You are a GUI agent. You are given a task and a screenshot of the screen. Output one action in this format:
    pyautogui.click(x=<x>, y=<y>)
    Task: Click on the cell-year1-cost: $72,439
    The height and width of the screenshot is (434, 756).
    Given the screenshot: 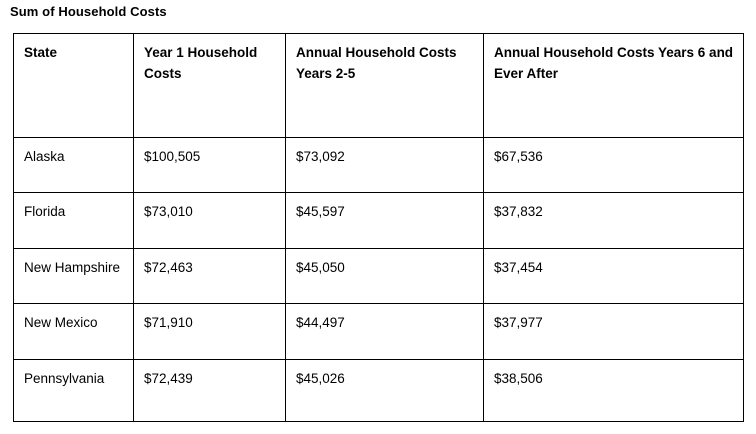 What is the action you would take?
    pyautogui.click(x=209, y=390)
    